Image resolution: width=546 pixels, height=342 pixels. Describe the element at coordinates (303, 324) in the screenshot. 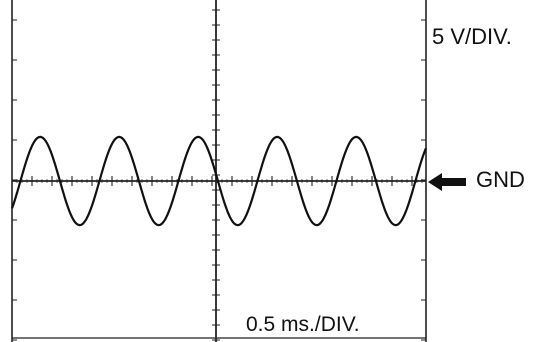

I see `time-scale-label: 0.5 ms./DIV.` at that location.